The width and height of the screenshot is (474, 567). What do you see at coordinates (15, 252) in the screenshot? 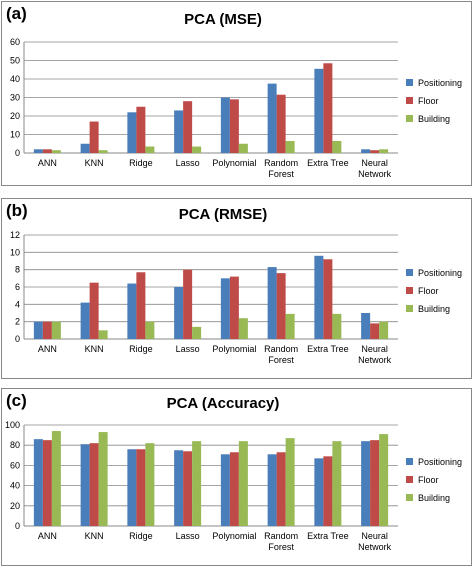
I see `y-tick-label: 10` at bounding box center [15, 252].